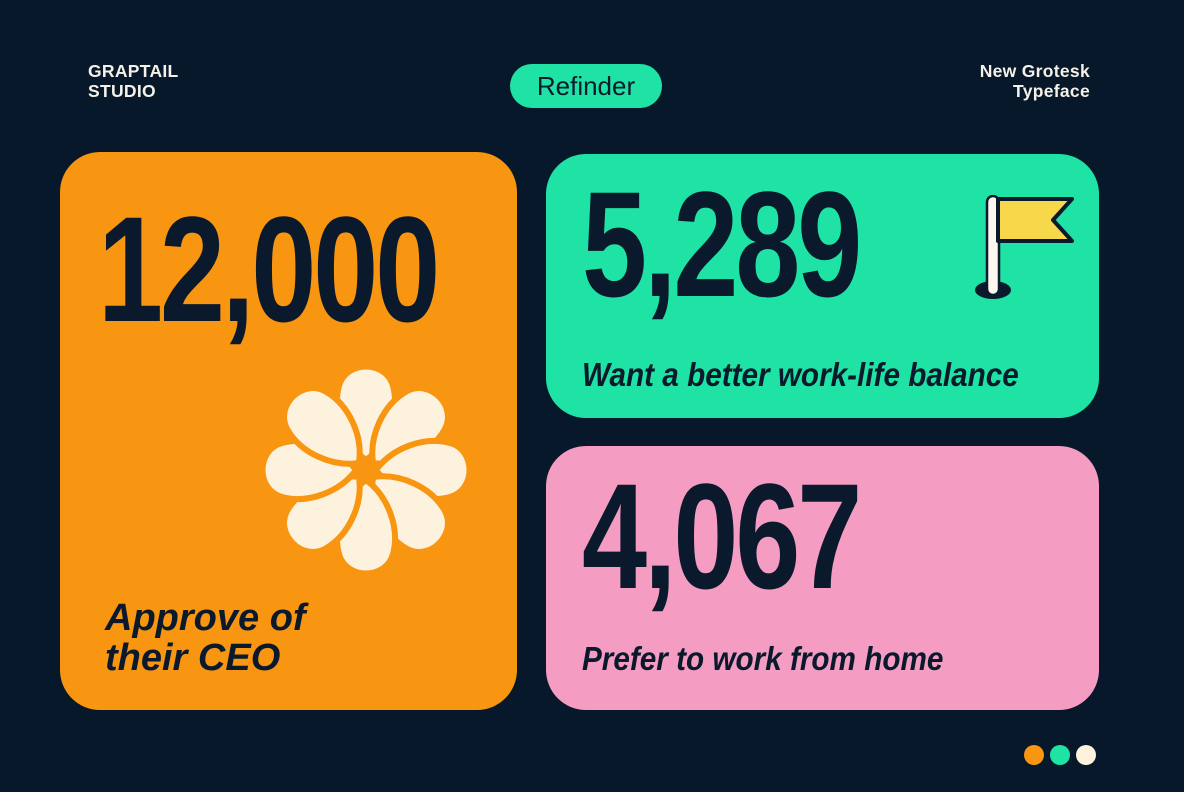 The width and height of the screenshot is (1184, 792). What do you see at coordinates (205, 618) in the screenshot?
I see `stat-label-ceo-line1: Approve of` at bounding box center [205, 618].